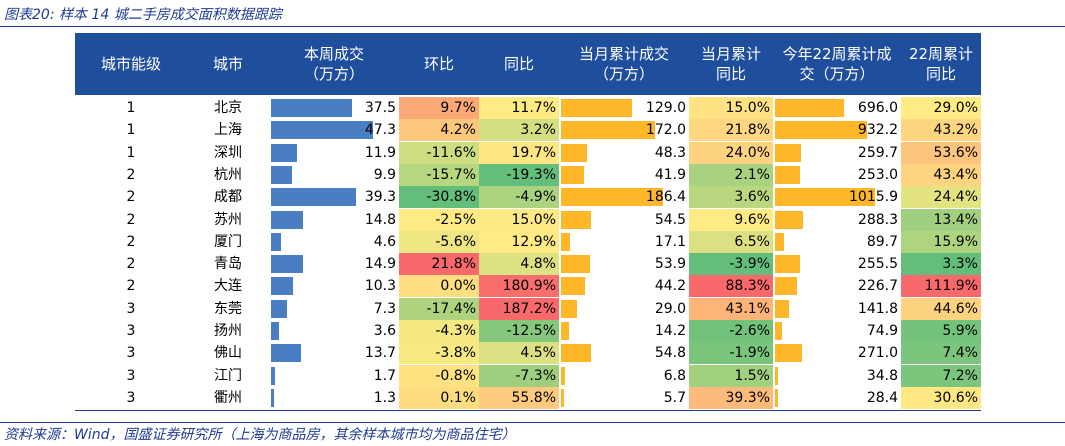  What do you see at coordinates (877, 353) in the screenshot?
I see `value-ytd: 271.0` at bounding box center [877, 353].